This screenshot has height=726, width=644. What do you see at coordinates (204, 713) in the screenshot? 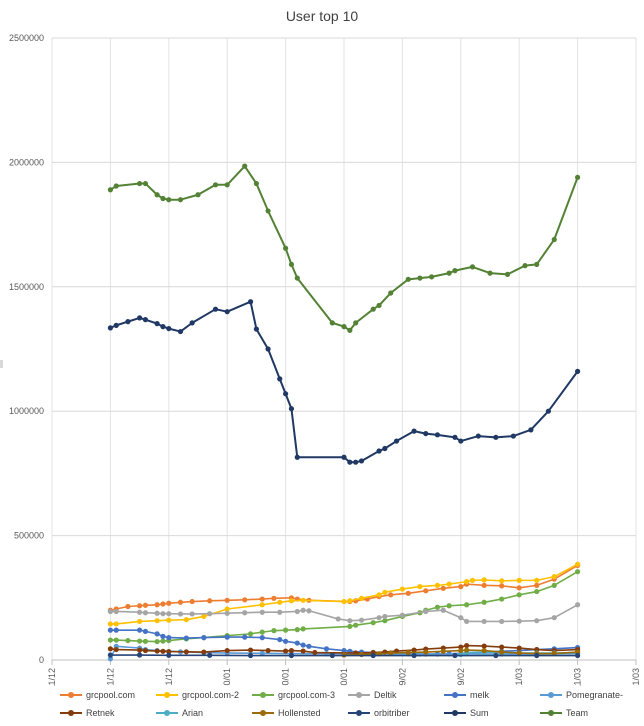
I see `legend-item: Arian` at bounding box center [204, 713].